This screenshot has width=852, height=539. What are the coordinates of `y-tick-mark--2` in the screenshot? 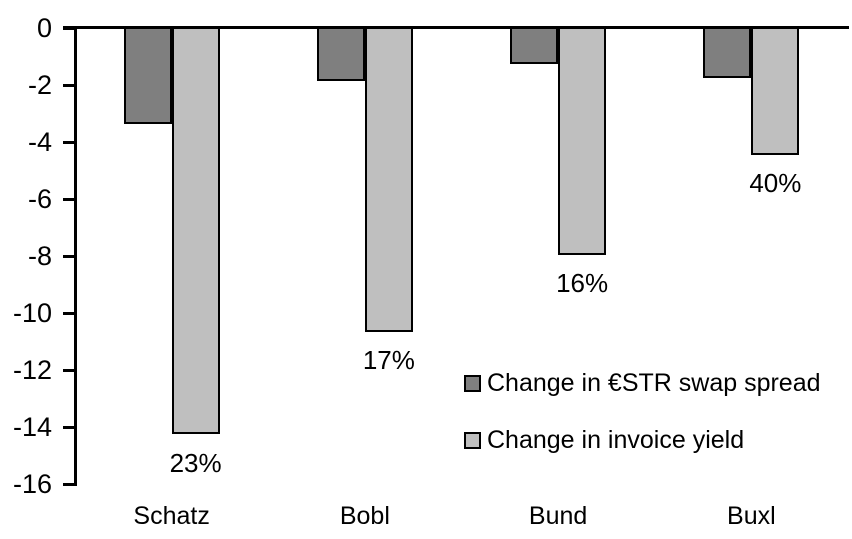 It's located at (68, 85).